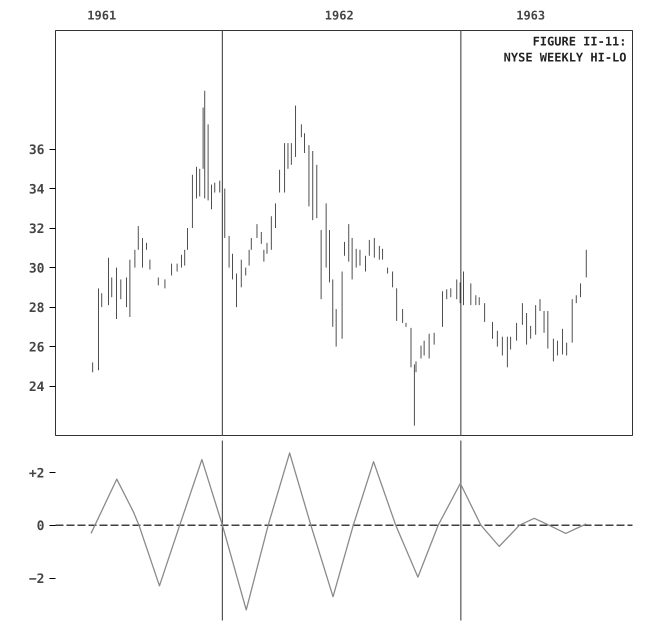  Describe the element at coordinates (36, 348) in the screenshot. I see `y-tick-label: 26` at that location.